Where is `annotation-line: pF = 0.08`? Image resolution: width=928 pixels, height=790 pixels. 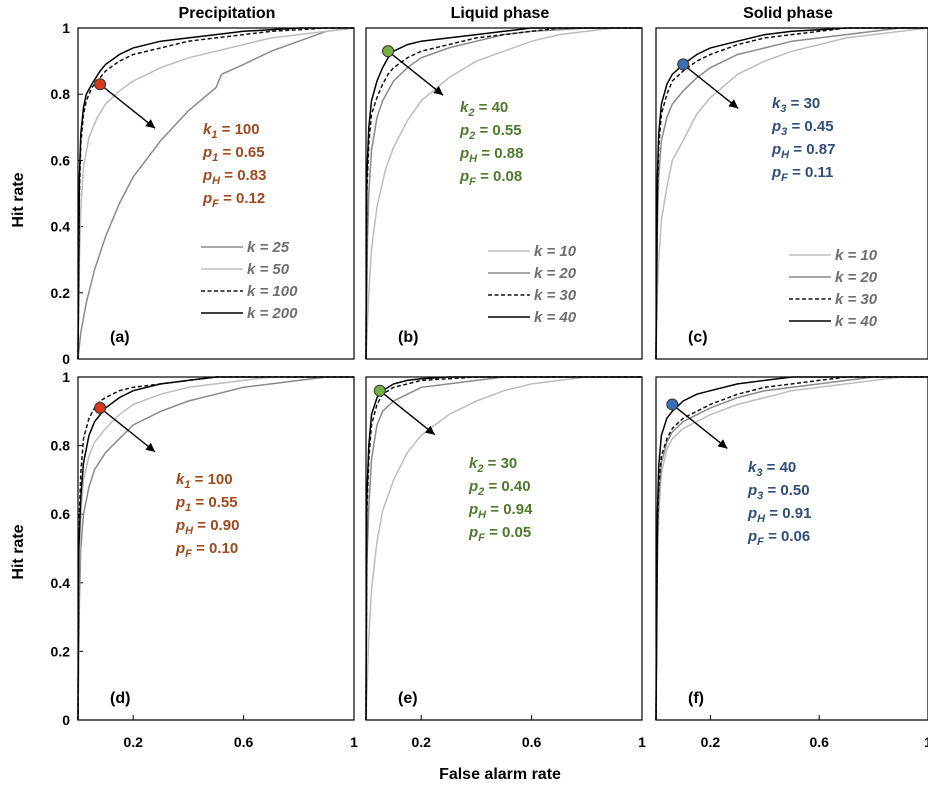
annotation-line: pF = 0.08 is located at coordinates (490, 178).